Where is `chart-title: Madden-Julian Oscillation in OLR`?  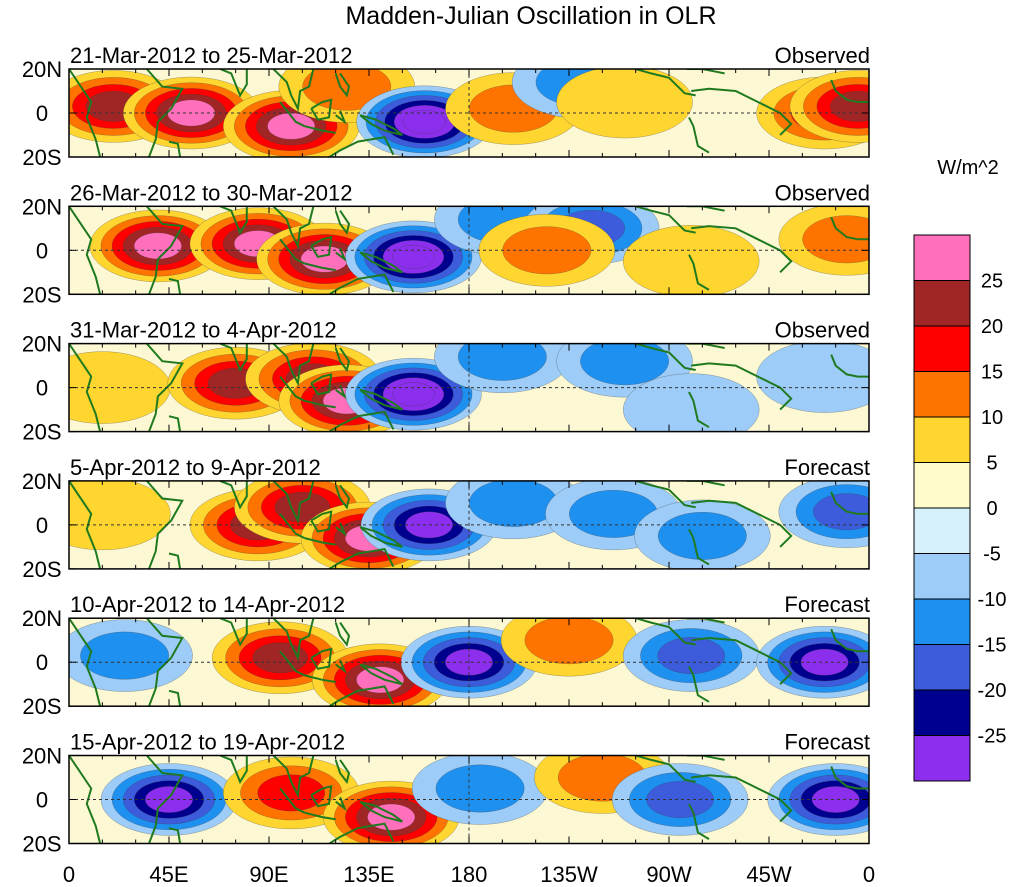 chart-title: Madden-Julian Oscillation in OLR is located at coordinates (530, 16).